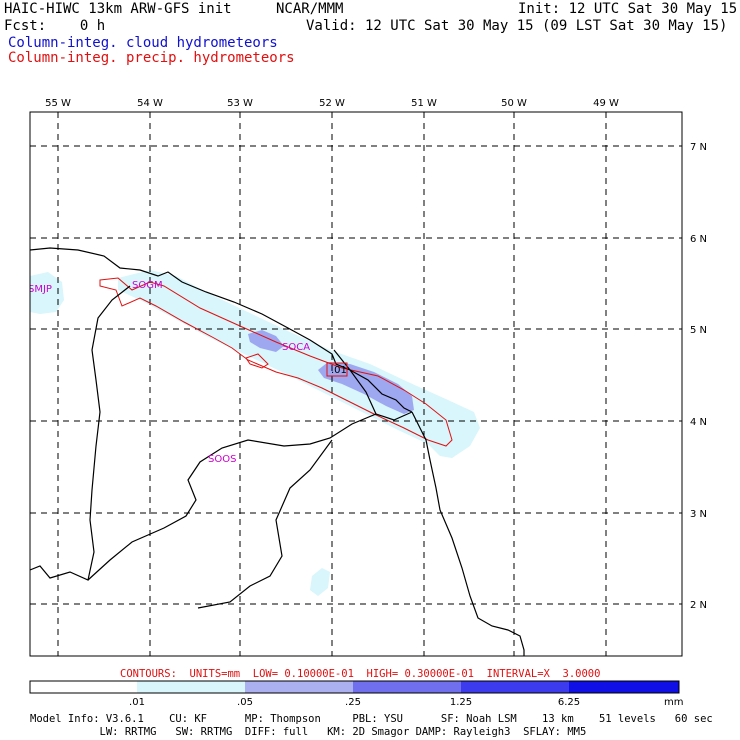 The height and width of the screenshot is (740, 740). Describe the element at coordinates (320, 582) in the screenshot. I see `cloud-field-small` at that location.